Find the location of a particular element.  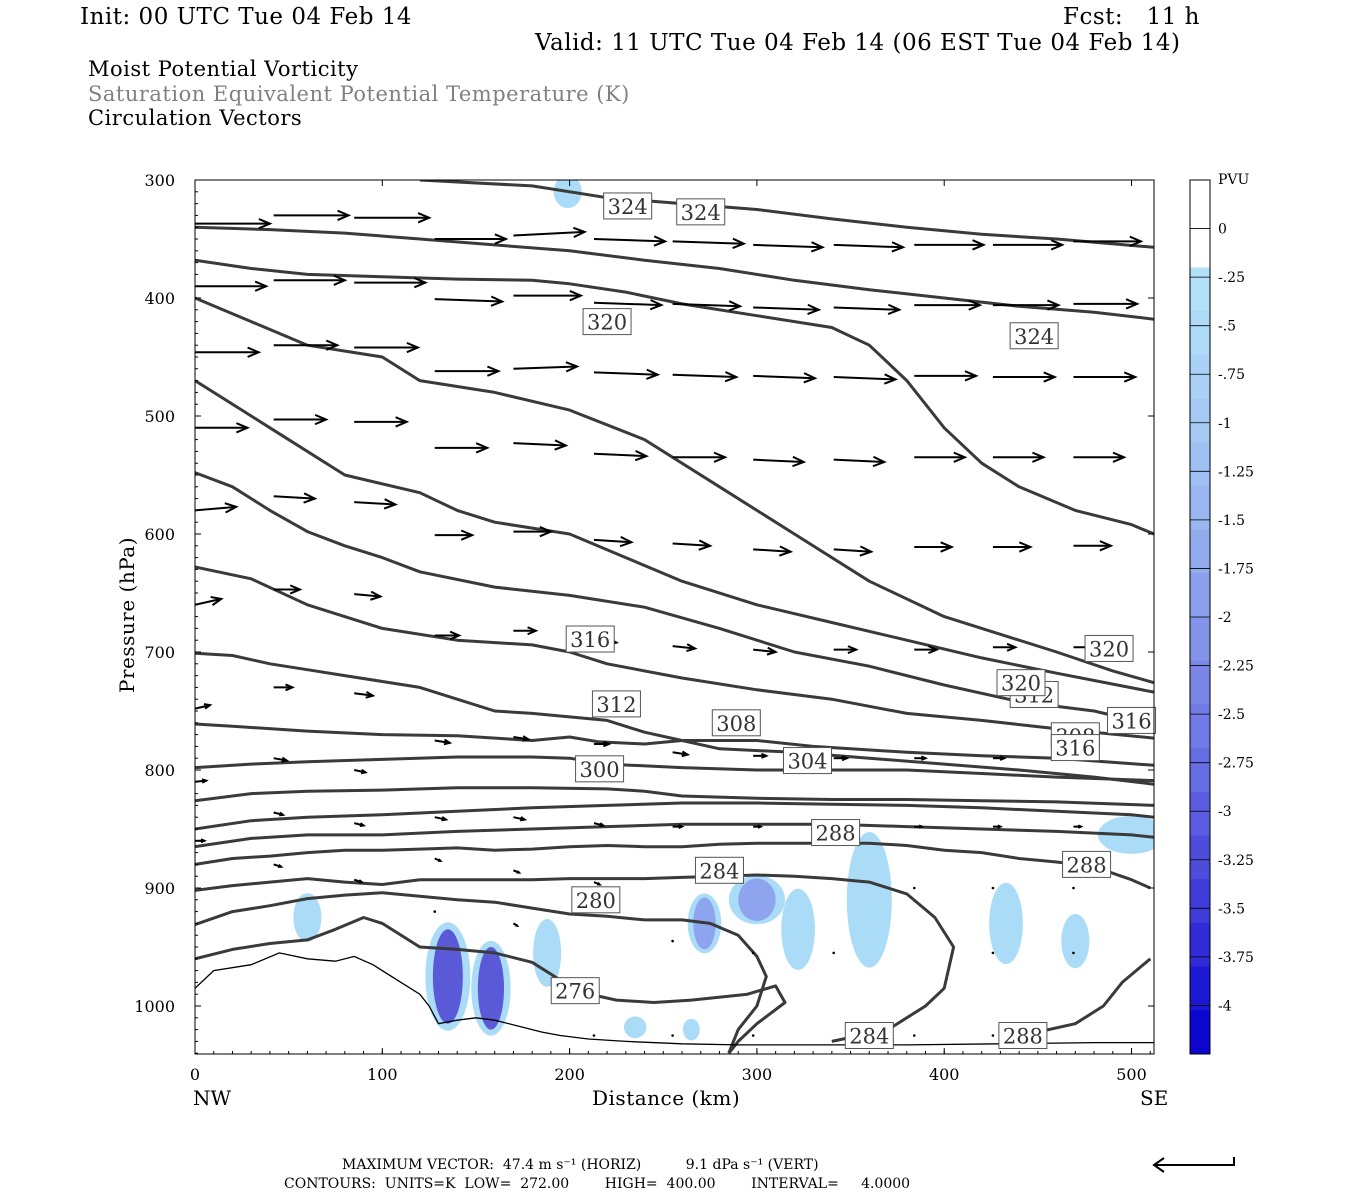

colorbar-tick-label: -.5 is located at coordinates (1227, 327).